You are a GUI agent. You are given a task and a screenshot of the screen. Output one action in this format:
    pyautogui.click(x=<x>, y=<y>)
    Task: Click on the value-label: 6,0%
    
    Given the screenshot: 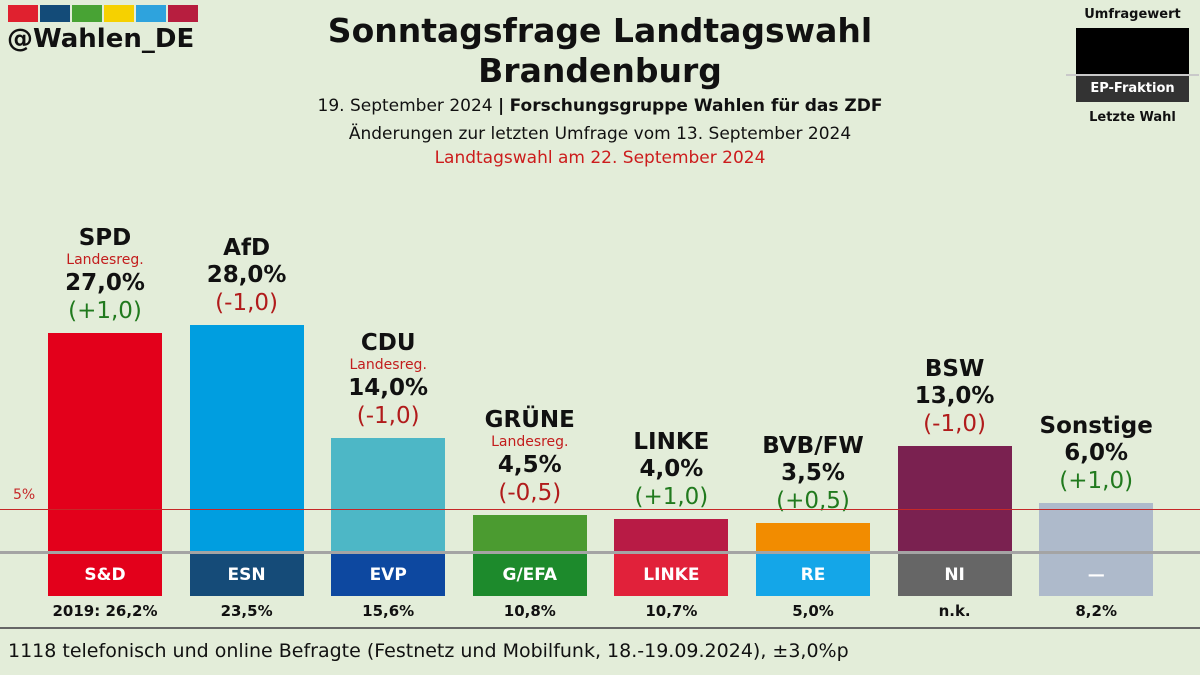 What is the action you would take?
    pyautogui.click(x=1096, y=452)
    